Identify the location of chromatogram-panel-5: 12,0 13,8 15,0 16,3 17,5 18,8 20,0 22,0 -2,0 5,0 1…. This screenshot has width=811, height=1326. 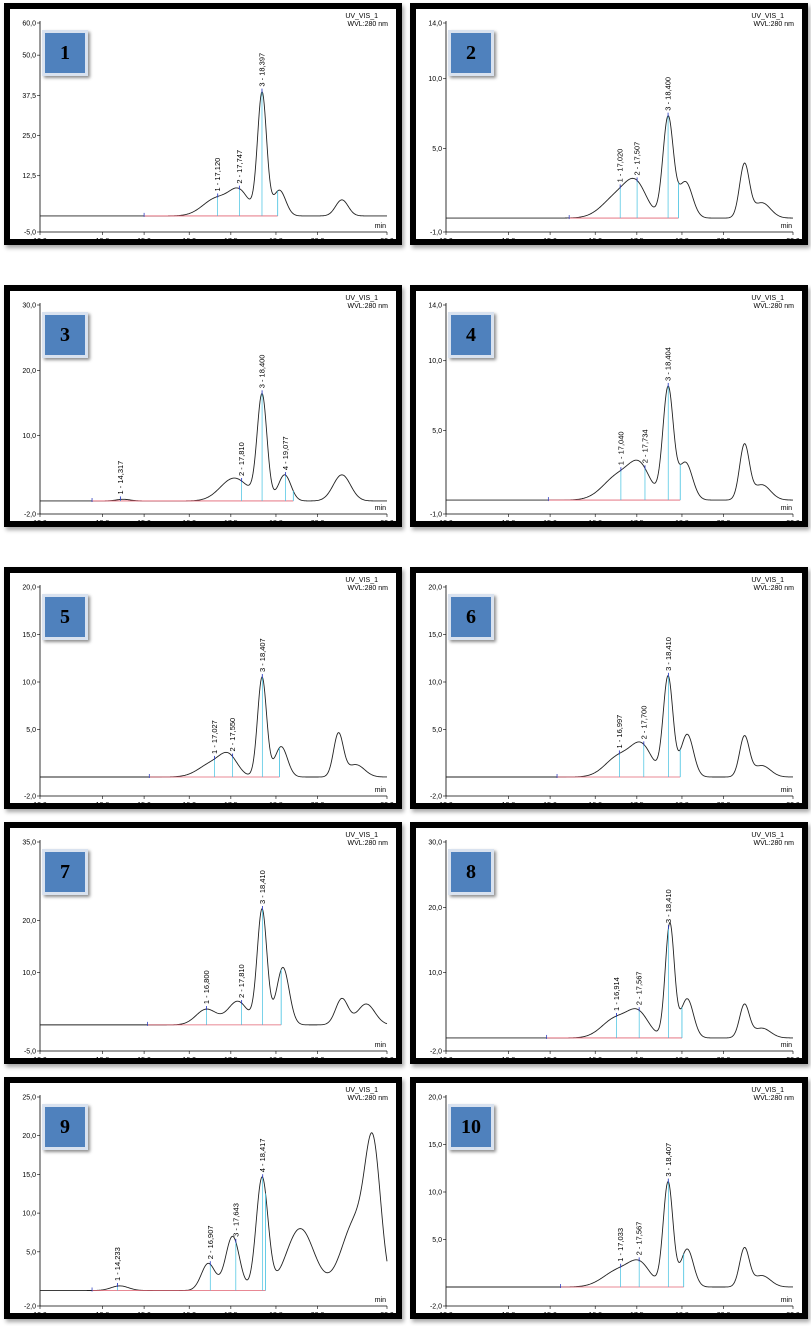
(203, 688).